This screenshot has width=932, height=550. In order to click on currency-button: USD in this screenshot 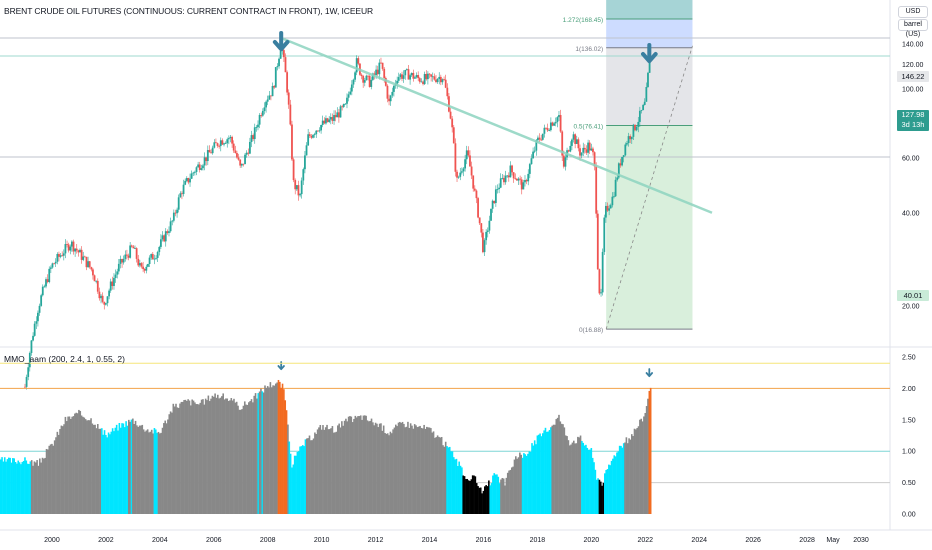, I will do `click(913, 12)`.